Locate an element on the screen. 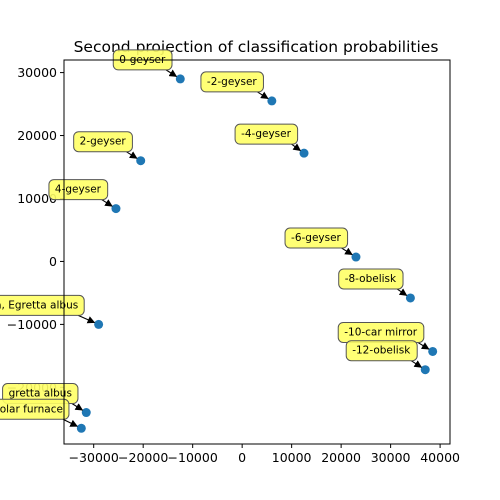 The width and height of the screenshot is (500, 500). y-tick-label: 20000 is located at coordinates (37, 135).